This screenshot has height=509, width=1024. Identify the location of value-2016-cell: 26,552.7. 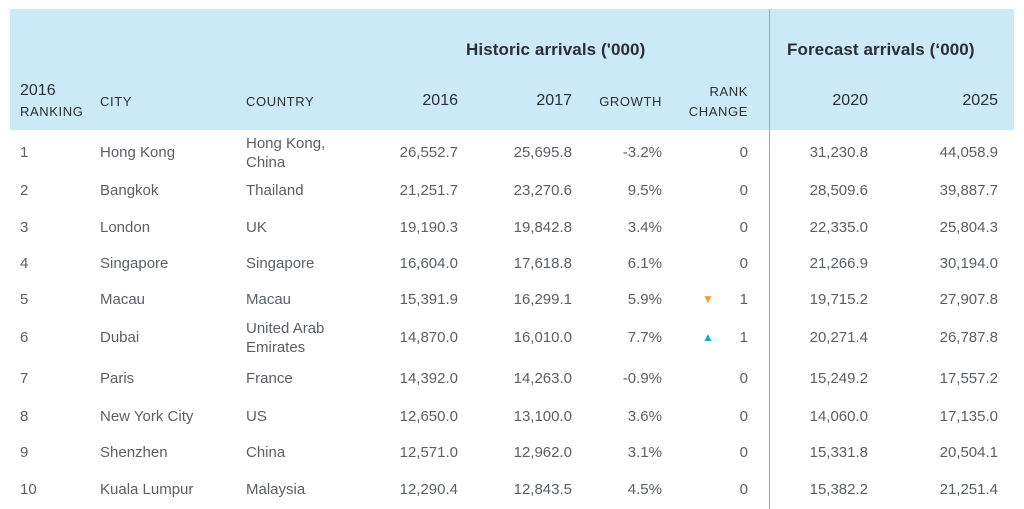
(428, 152).